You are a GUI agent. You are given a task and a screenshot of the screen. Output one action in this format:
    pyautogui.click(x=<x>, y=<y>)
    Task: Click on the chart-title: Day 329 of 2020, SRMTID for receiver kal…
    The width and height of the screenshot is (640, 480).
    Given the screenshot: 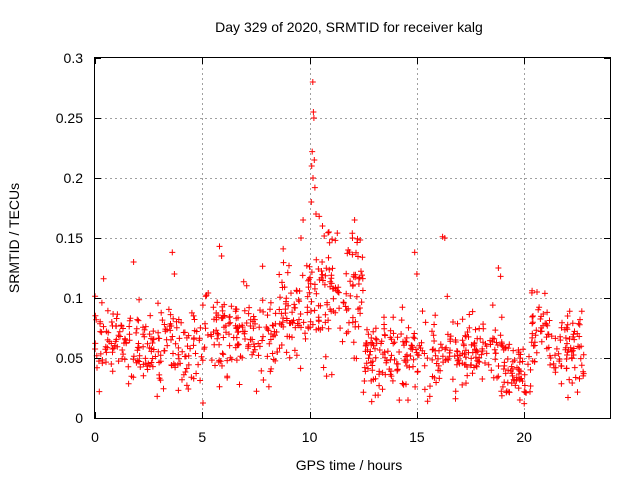 What is the action you would take?
    pyautogui.click(x=349, y=27)
    